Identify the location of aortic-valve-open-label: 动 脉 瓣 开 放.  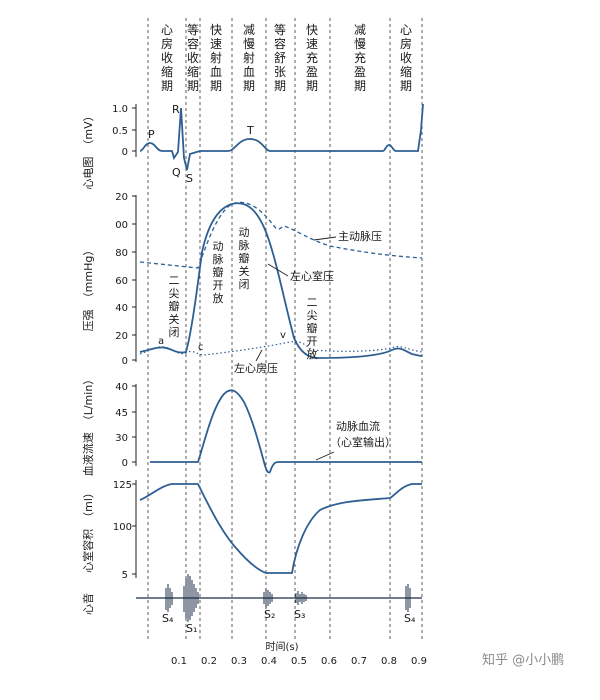
(218, 272).